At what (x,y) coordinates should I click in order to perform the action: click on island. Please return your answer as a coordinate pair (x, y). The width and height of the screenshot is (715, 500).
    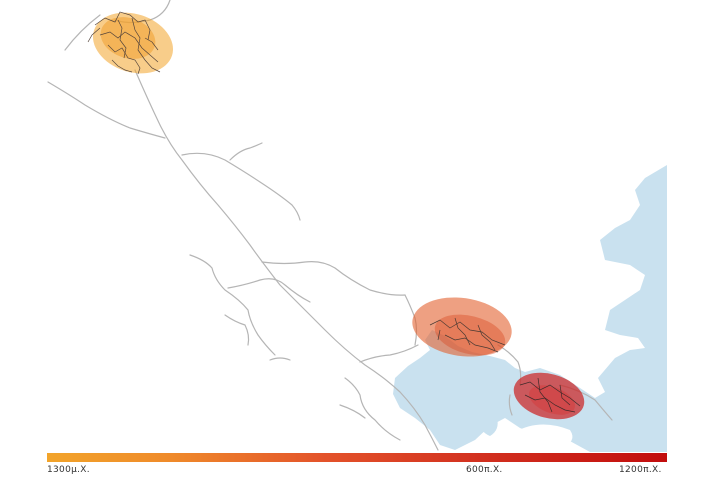
    Looking at the image, I should click on (488, 425).